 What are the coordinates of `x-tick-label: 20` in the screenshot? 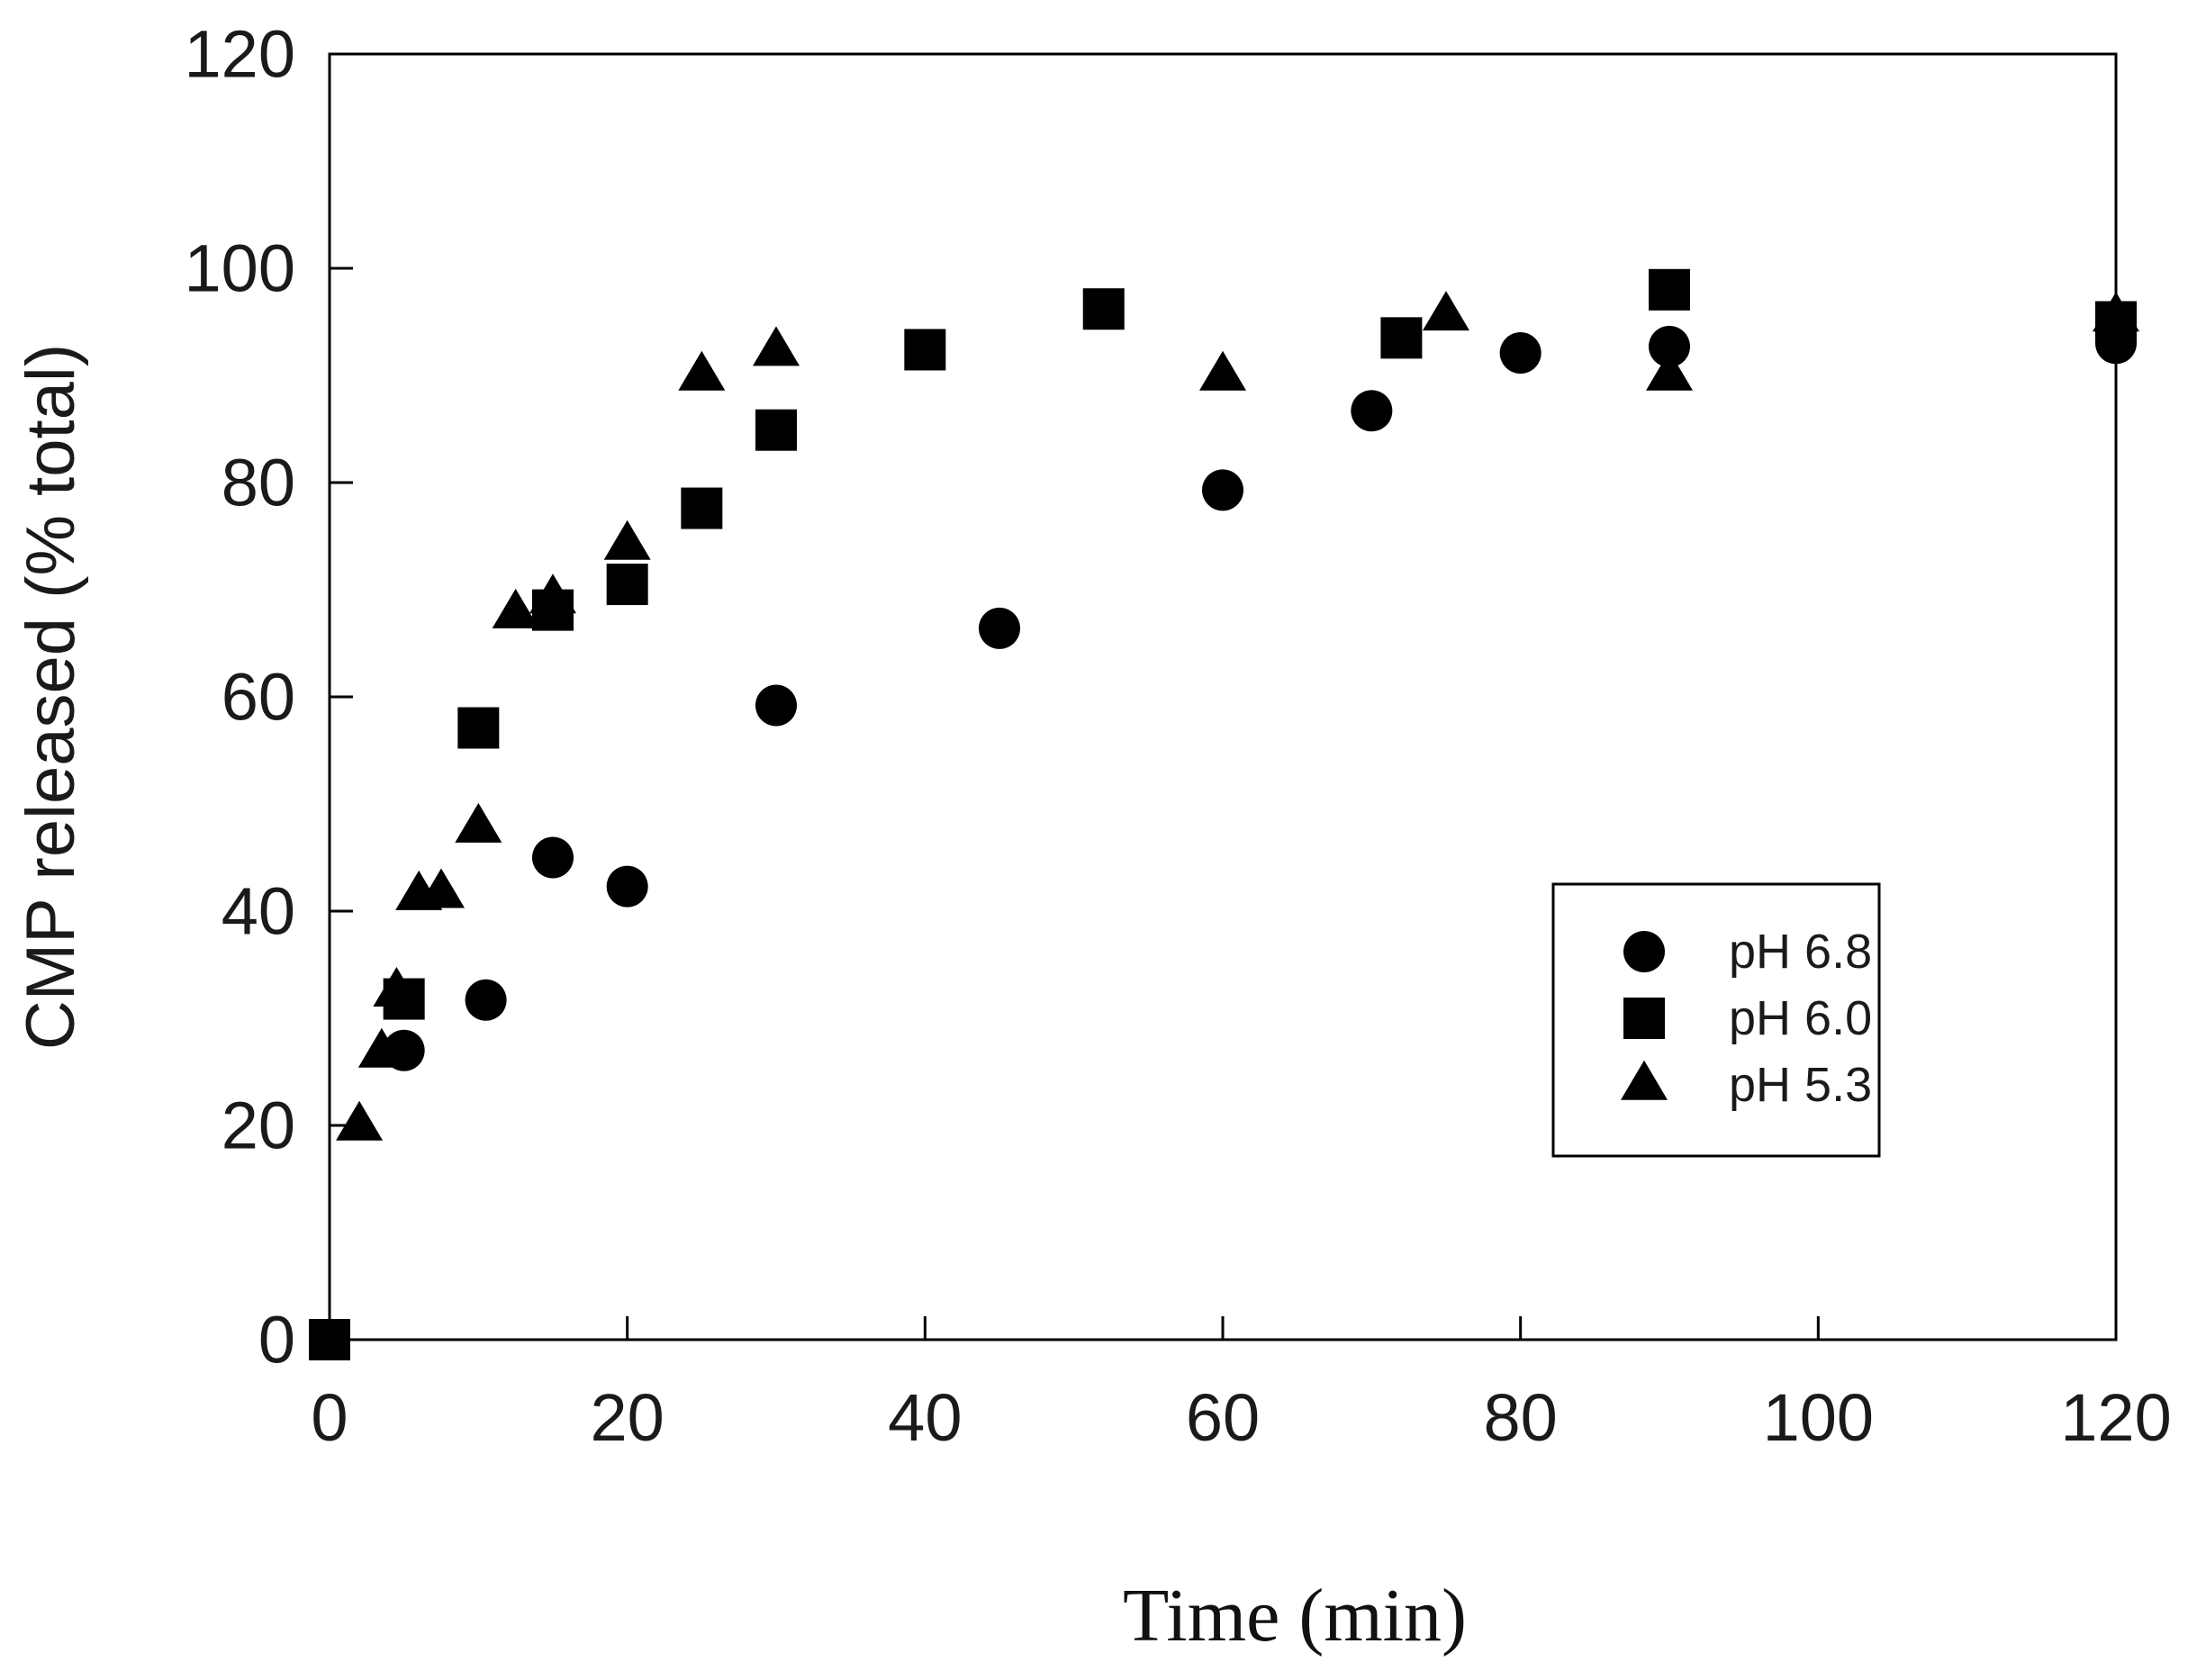 It's located at (628, 1417).